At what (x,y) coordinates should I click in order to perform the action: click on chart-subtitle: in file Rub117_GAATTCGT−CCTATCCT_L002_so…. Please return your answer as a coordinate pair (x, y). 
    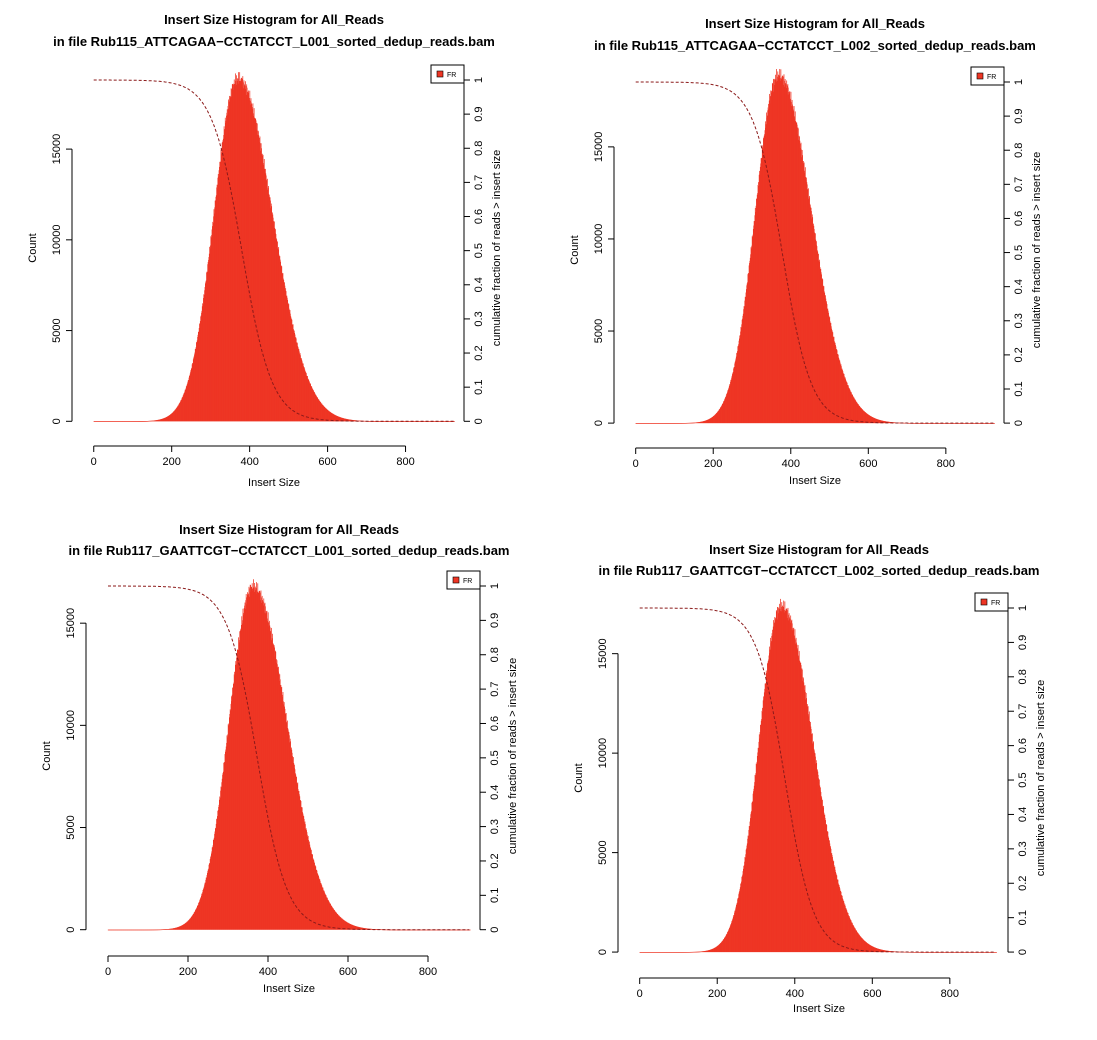
    Looking at the image, I should click on (818, 570).